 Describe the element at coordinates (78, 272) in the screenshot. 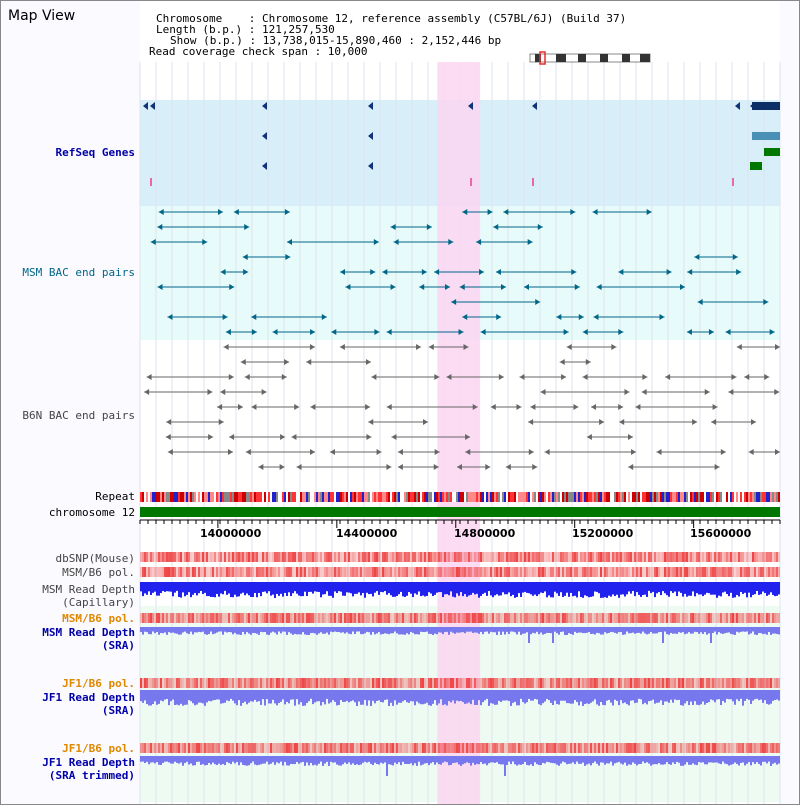

I see `track-label-msm-bac: MSM BAC end pairs` at that location.